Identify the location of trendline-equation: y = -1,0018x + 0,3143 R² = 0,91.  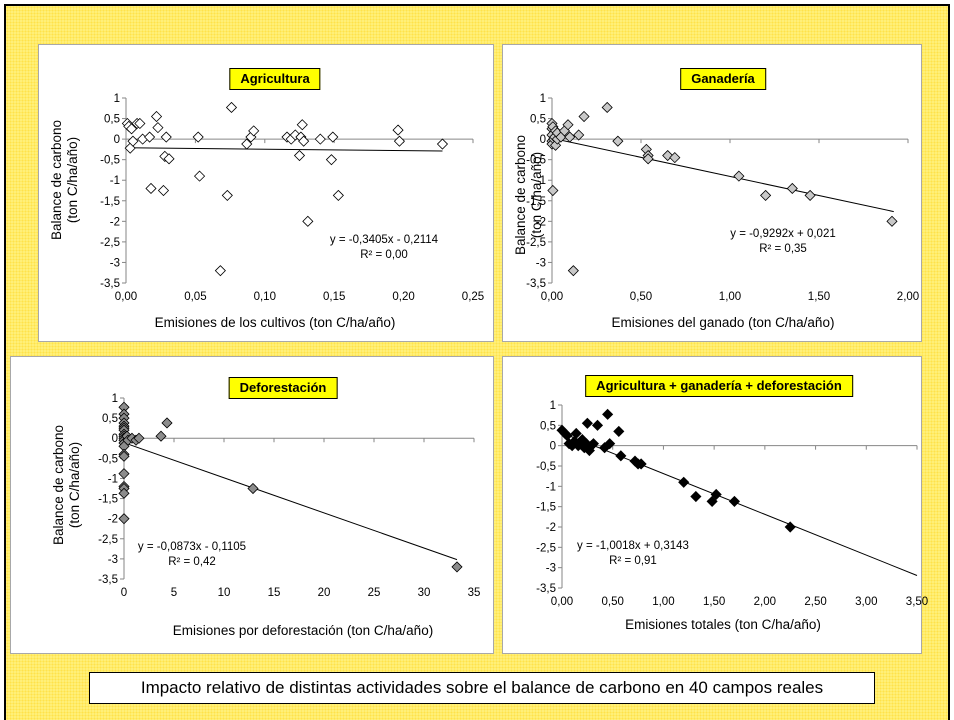
(633, 554).